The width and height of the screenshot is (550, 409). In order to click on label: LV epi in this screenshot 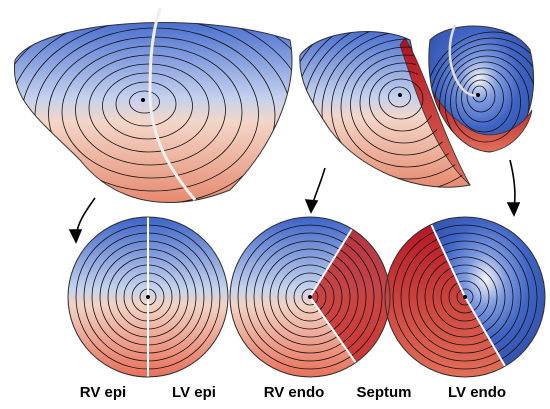, I will do `click(194, 392)`.